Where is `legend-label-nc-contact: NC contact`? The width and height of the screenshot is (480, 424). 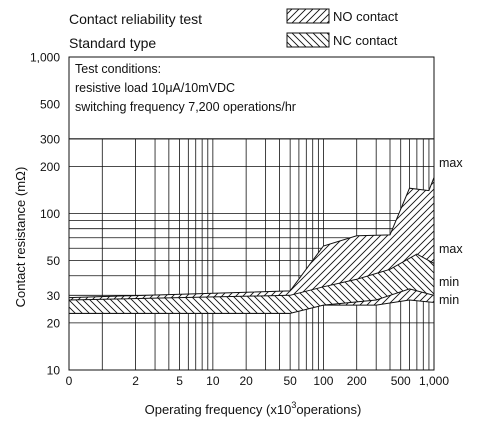
legend-label-nc-contact: NC contact is located at coordinates (365, 40).